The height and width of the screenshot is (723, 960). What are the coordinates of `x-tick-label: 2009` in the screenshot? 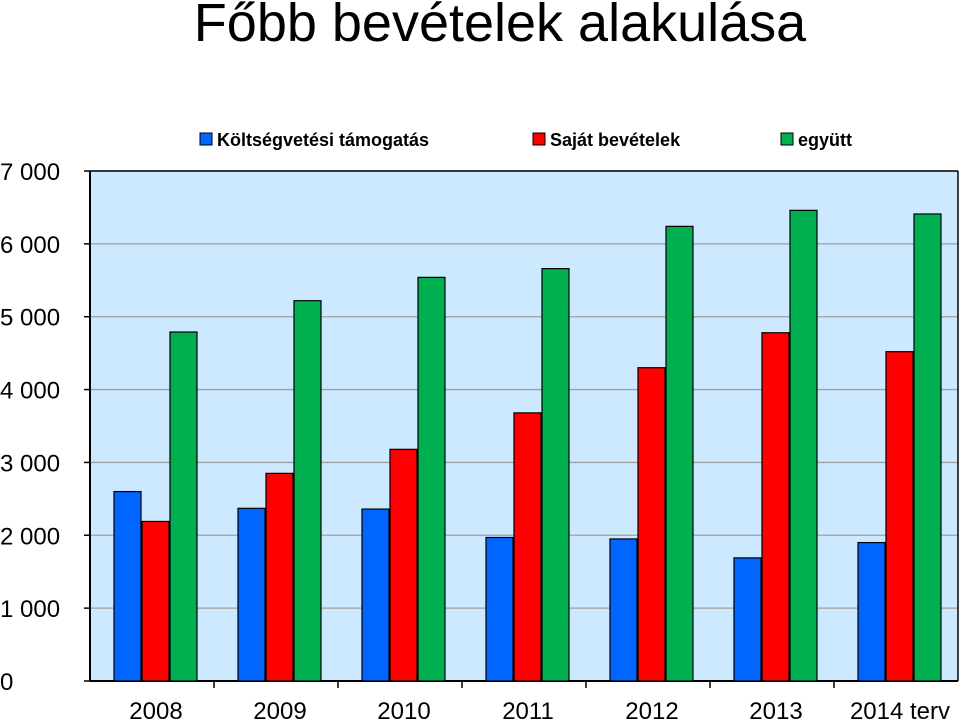 It's located at (279, 710).